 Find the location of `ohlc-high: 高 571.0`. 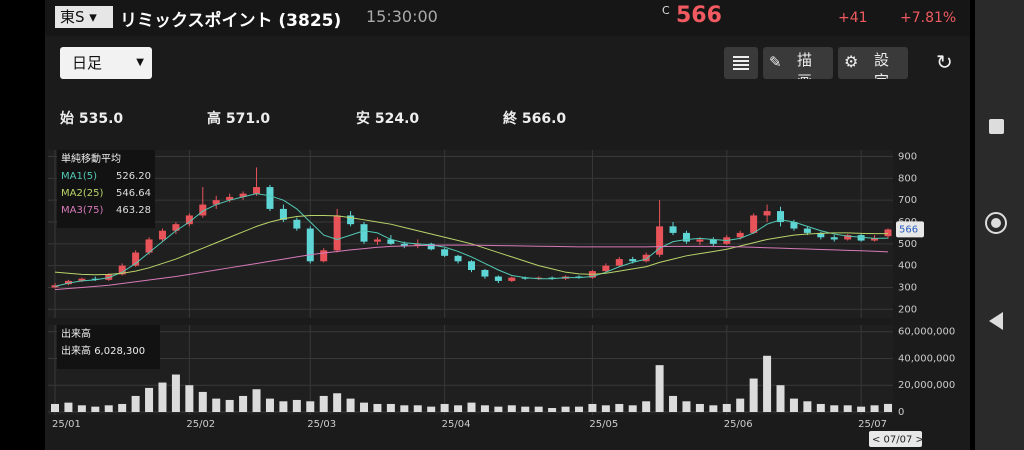

ohlc-high: 高 571.0 is located at coordinates (238, 118).